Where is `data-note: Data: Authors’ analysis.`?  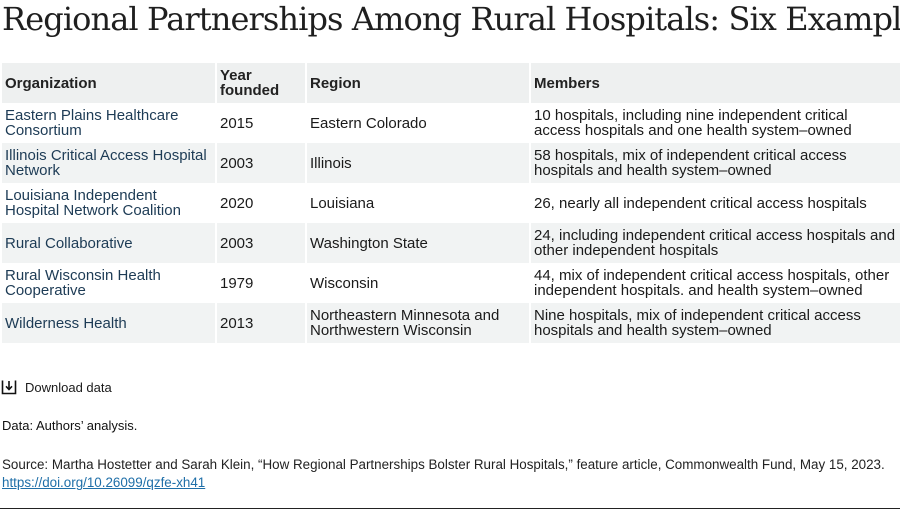 data-note: Data: Authors’ analysis. is located at coordinates (70, 425).